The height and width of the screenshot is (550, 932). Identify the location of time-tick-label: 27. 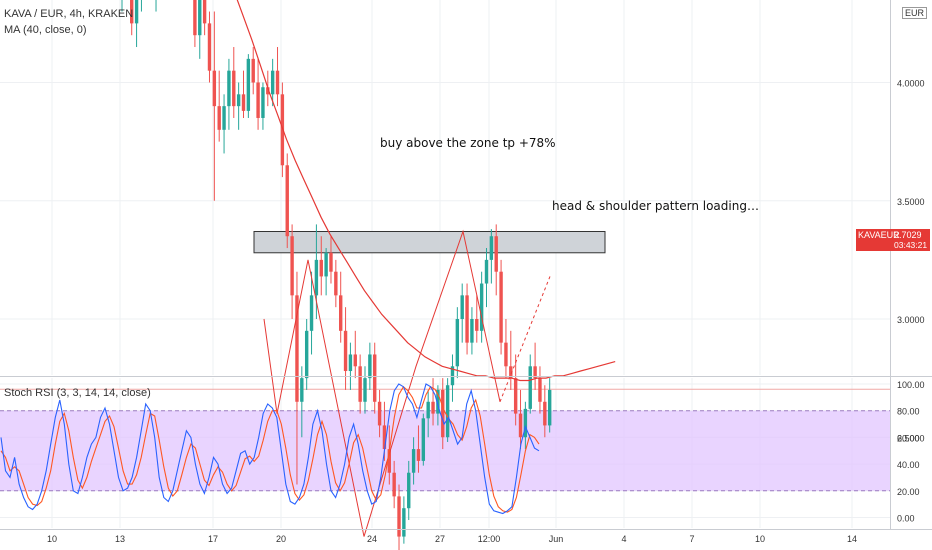
(440, 539).